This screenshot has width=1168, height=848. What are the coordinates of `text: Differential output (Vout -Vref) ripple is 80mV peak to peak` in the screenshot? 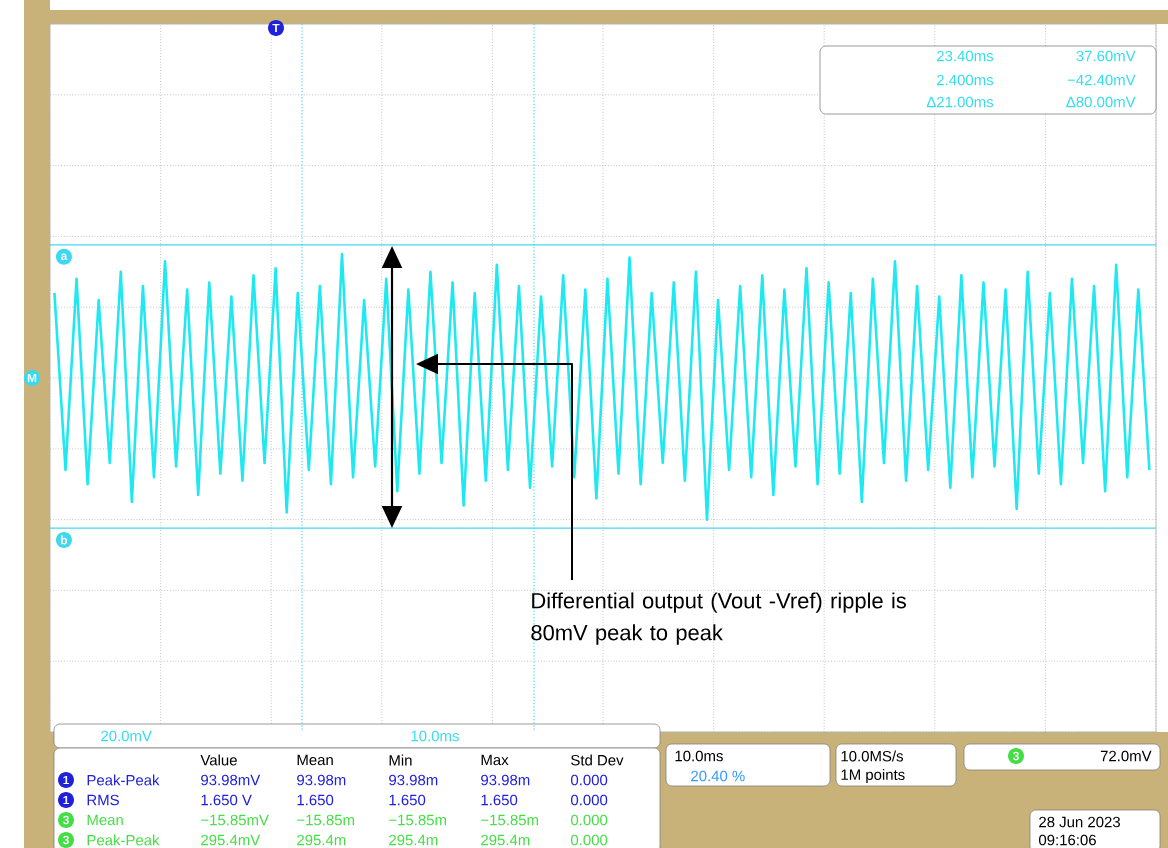 It's located at (718, 618).